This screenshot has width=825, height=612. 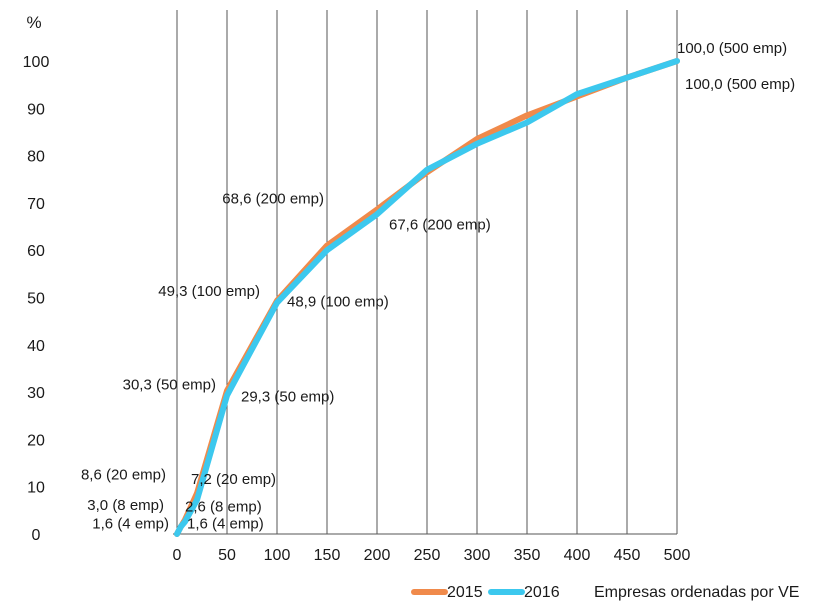 What do you see at coordinates (36, 62) in the screenshot?
I see `y-tick-label: 100` at bounding box center [36, 62].